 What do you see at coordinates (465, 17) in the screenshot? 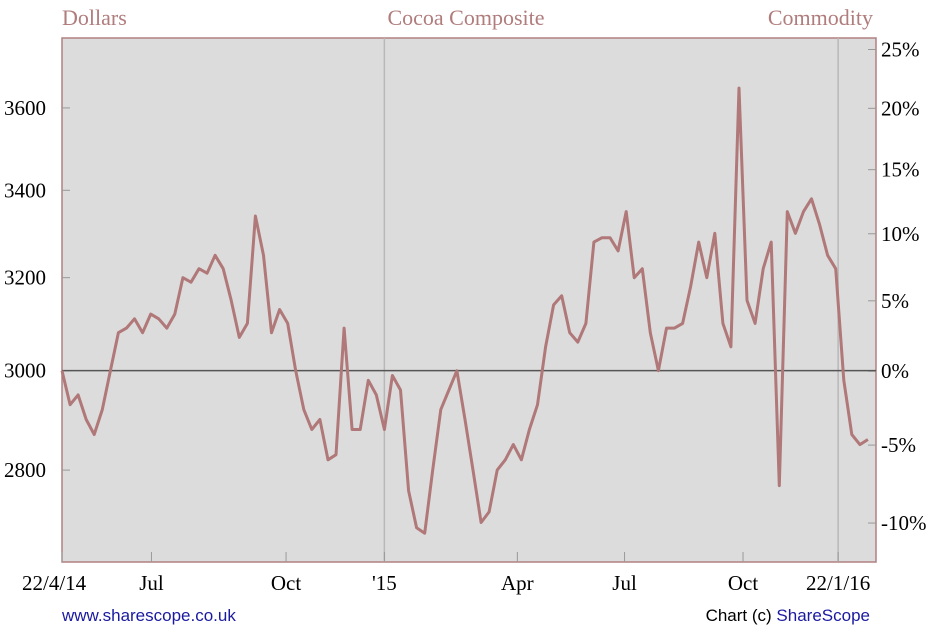
I see `chart-title: Cocoa Composite` at bounding box center [465, 17].